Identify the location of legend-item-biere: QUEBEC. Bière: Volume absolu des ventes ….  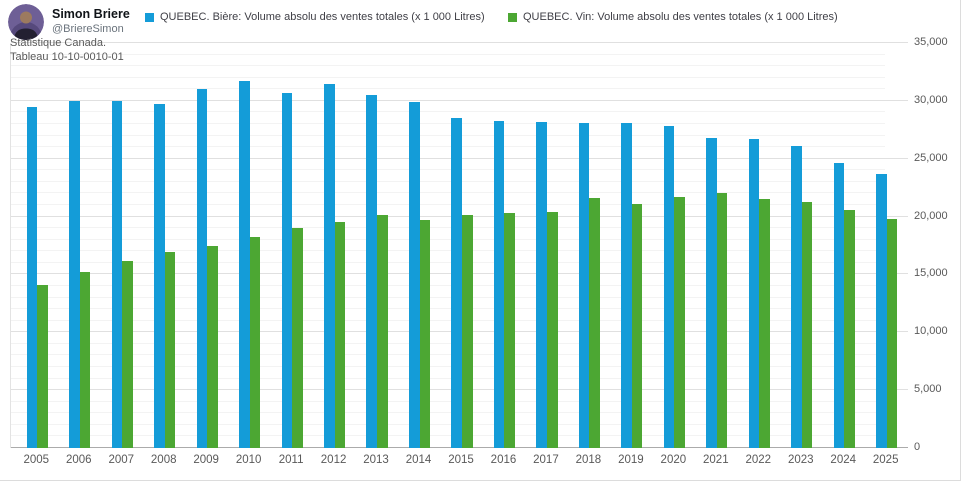
(315, 17).